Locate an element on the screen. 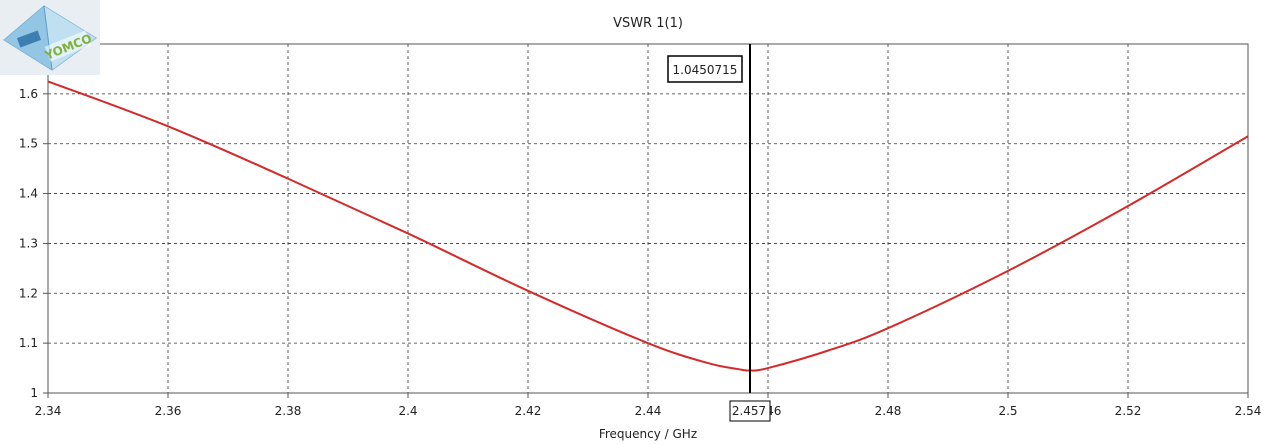  x-tick-label: 2.36 is located at coordinates (168, 411).